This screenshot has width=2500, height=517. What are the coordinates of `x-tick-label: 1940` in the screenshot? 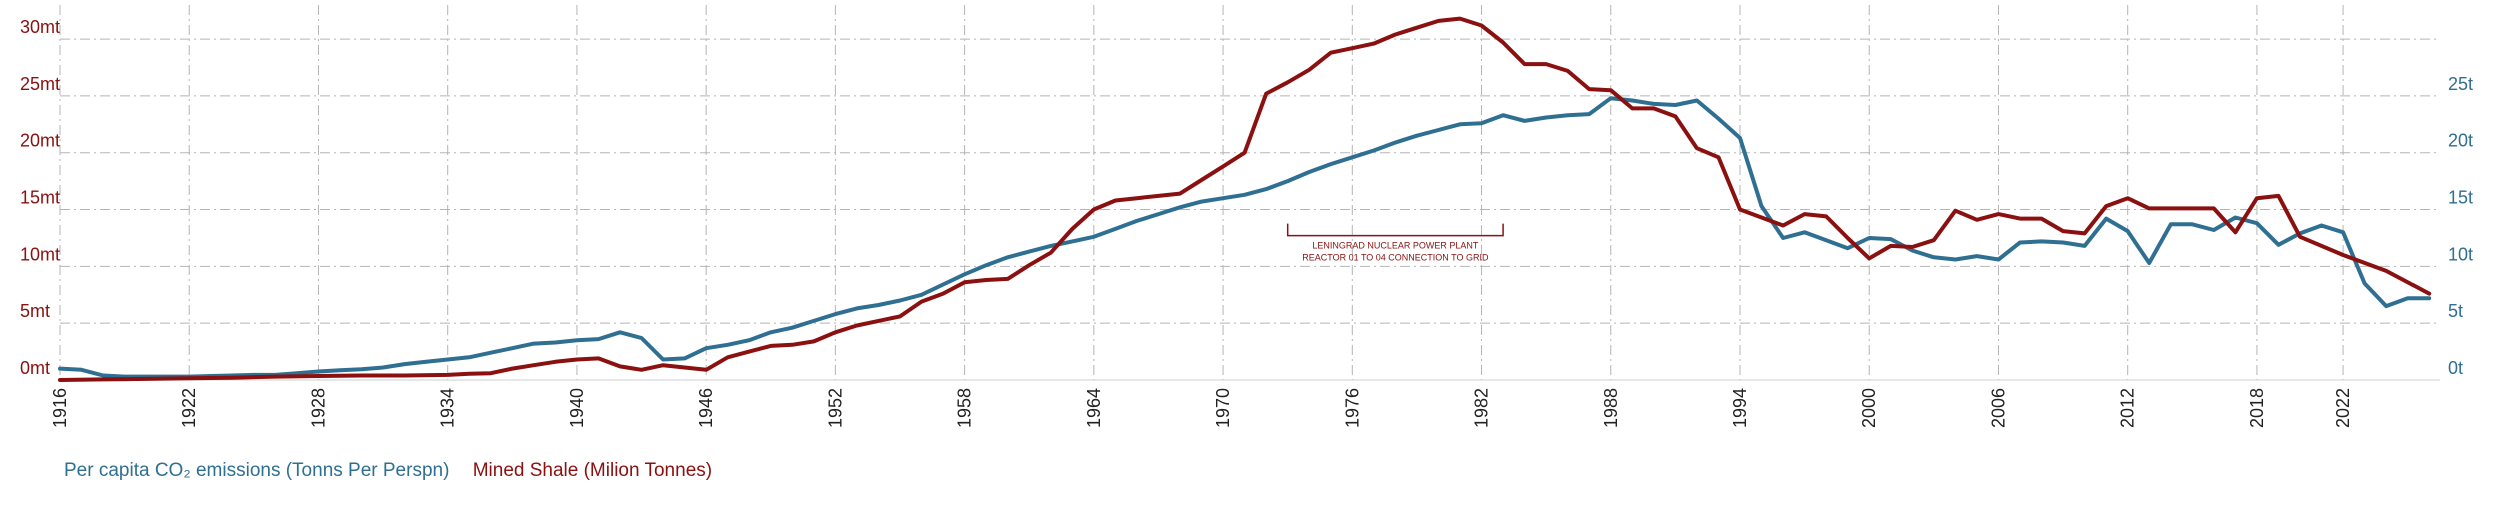 It's located at (577, 408).